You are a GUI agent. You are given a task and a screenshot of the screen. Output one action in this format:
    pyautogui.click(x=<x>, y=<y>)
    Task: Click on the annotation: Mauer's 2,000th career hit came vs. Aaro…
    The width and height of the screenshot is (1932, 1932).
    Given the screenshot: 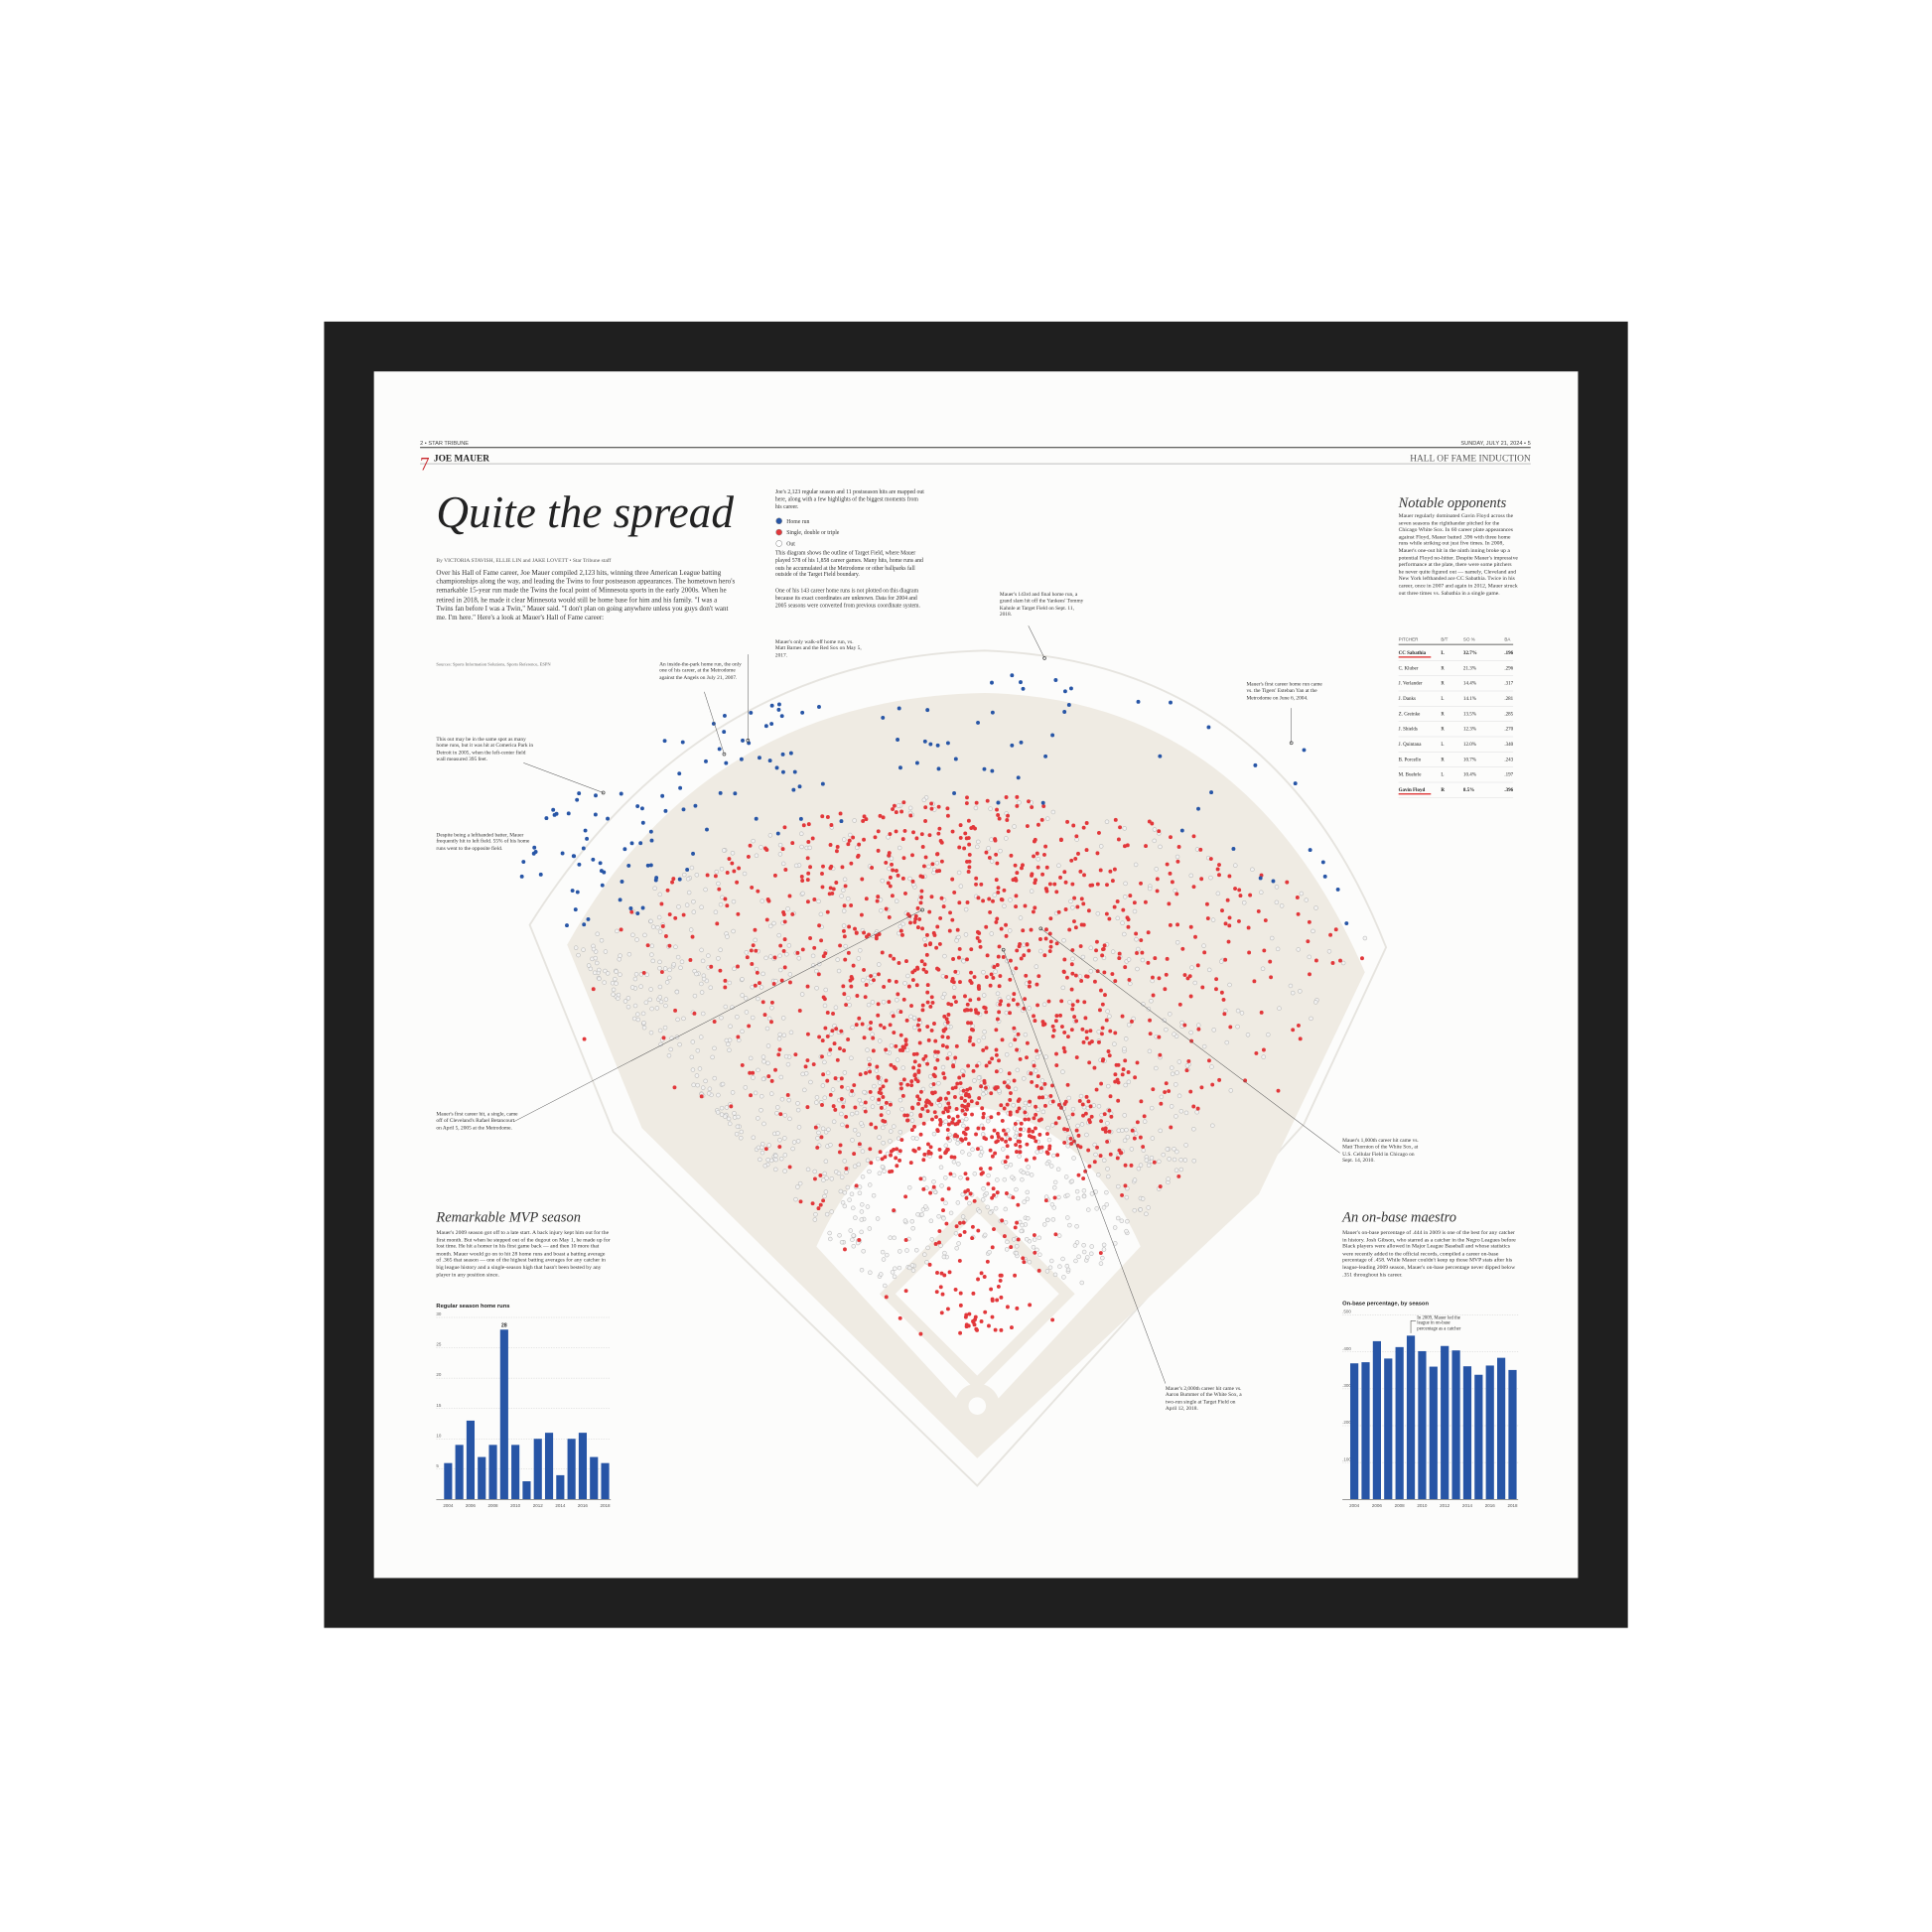 What is the action you would take?
    pyautogui.click(x=1204, y=1398)
    